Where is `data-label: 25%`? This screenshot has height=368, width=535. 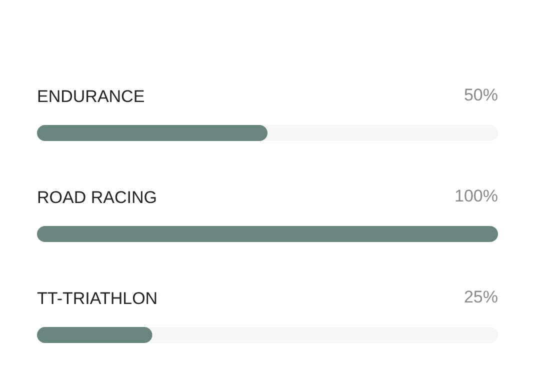 data-label: 25% is located at coordinates (481, 297).